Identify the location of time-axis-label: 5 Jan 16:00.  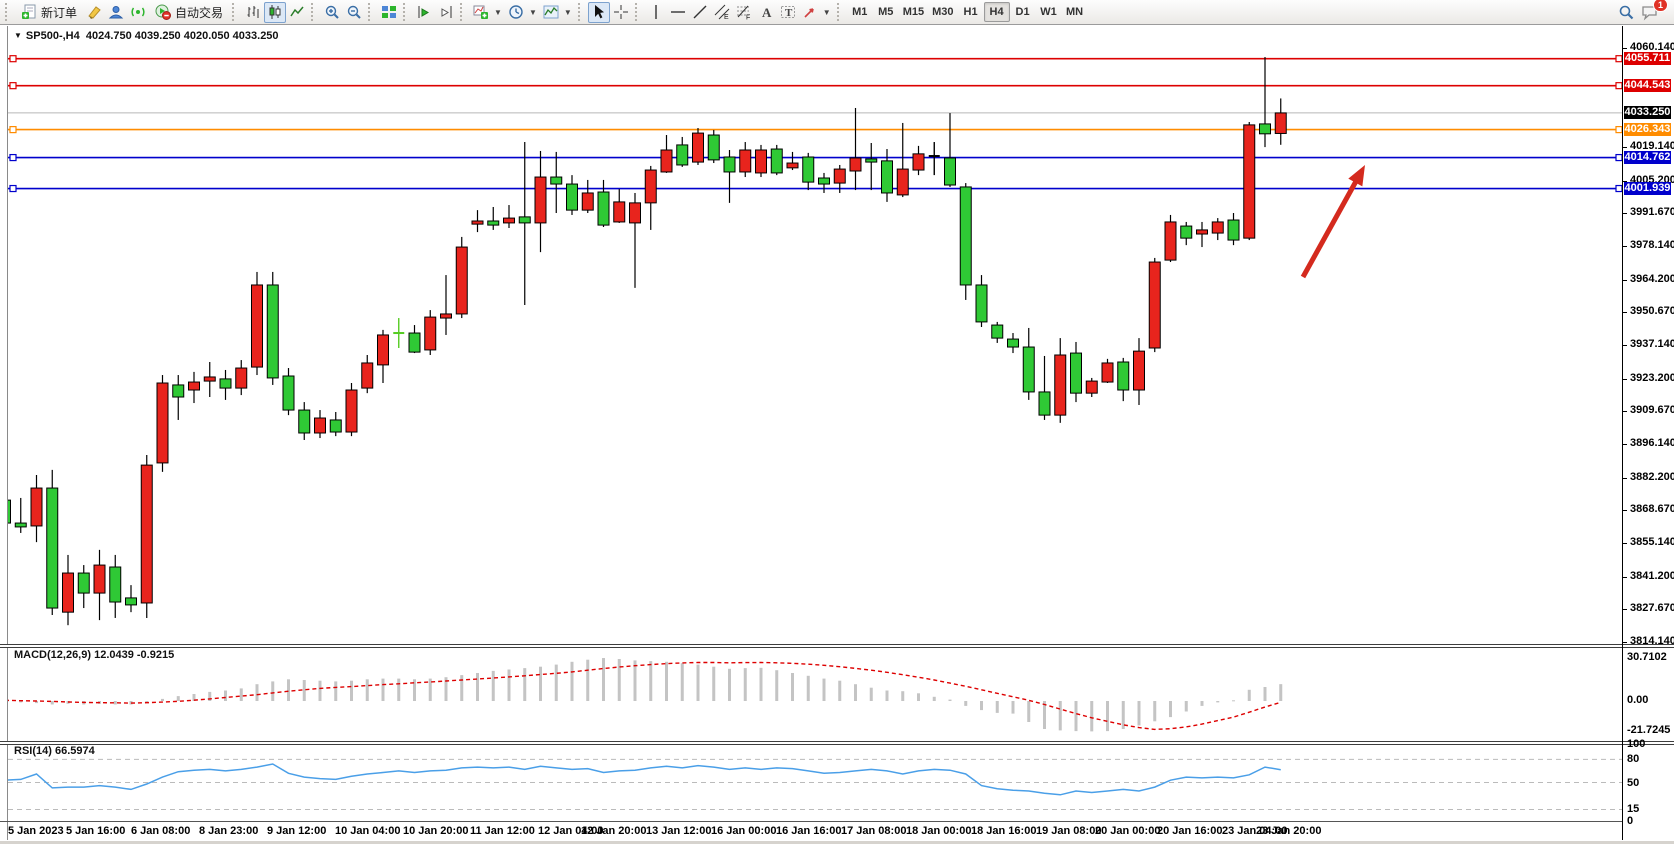
(96, 831).